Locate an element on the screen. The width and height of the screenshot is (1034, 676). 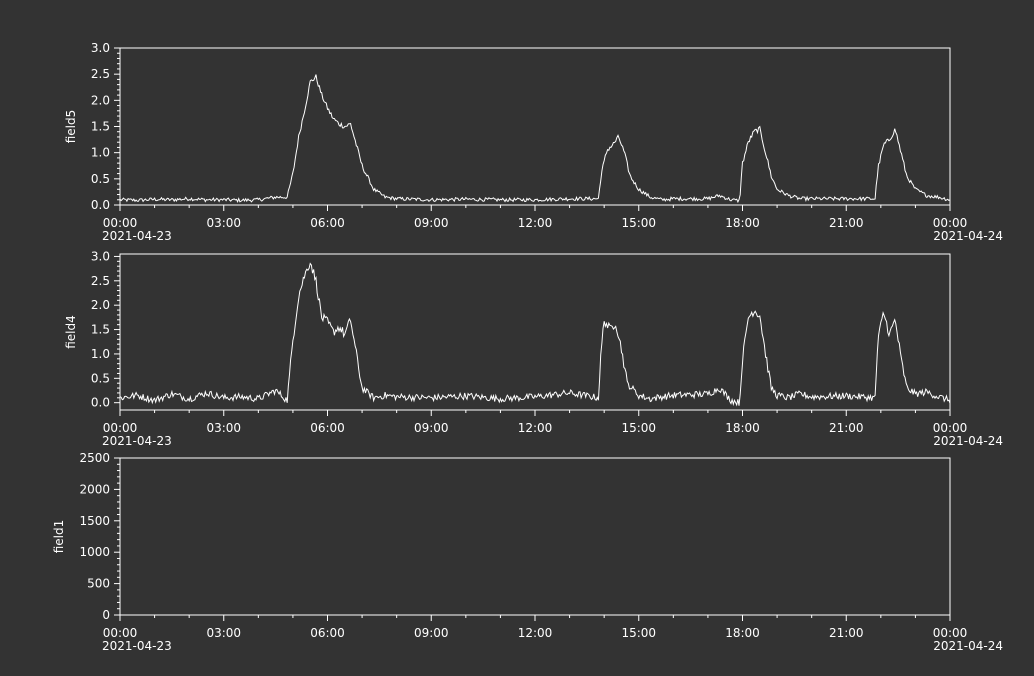
y-tick-label-3-1: 500 is located at coordinates (98, 584).